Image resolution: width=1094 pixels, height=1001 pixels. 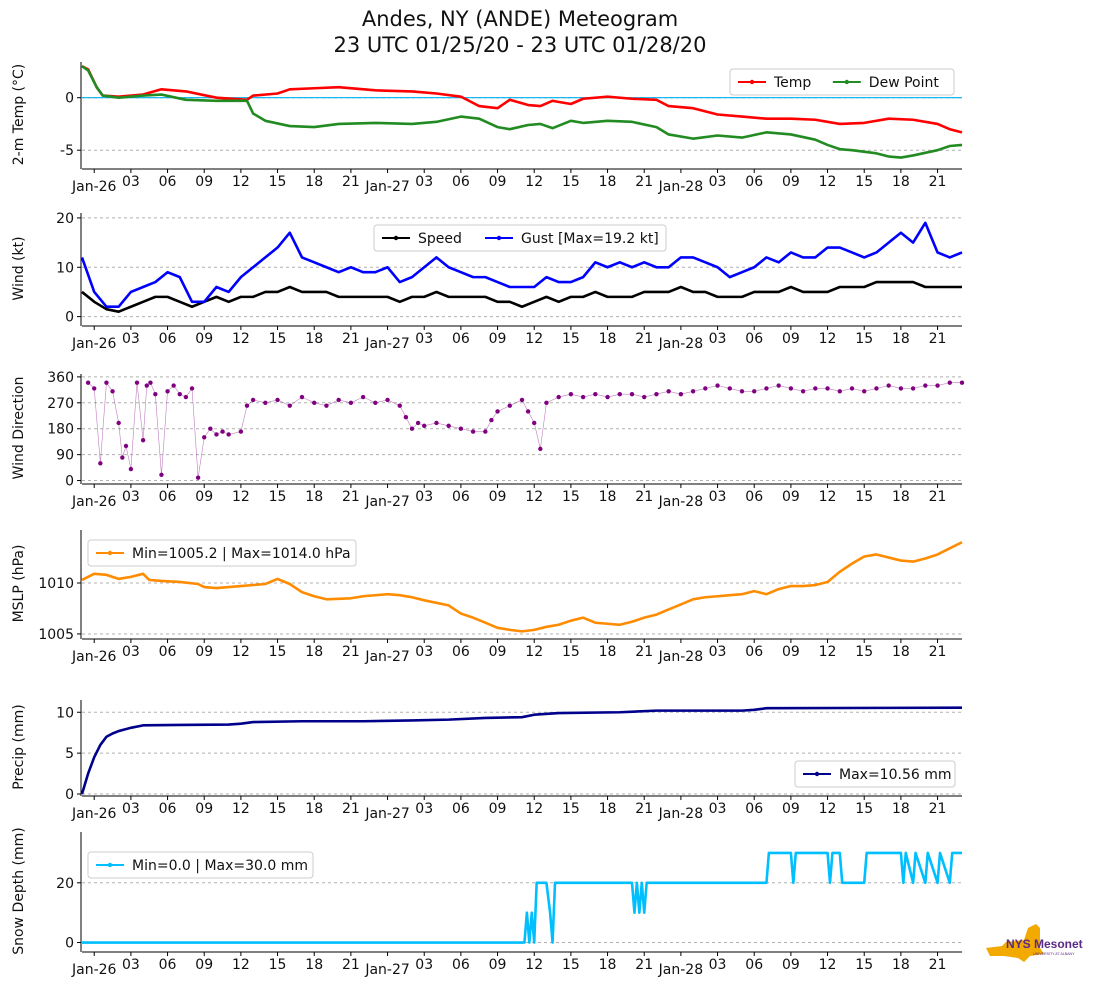 I want to click on legend-label: Dew Point, so click(x=904, y=83).